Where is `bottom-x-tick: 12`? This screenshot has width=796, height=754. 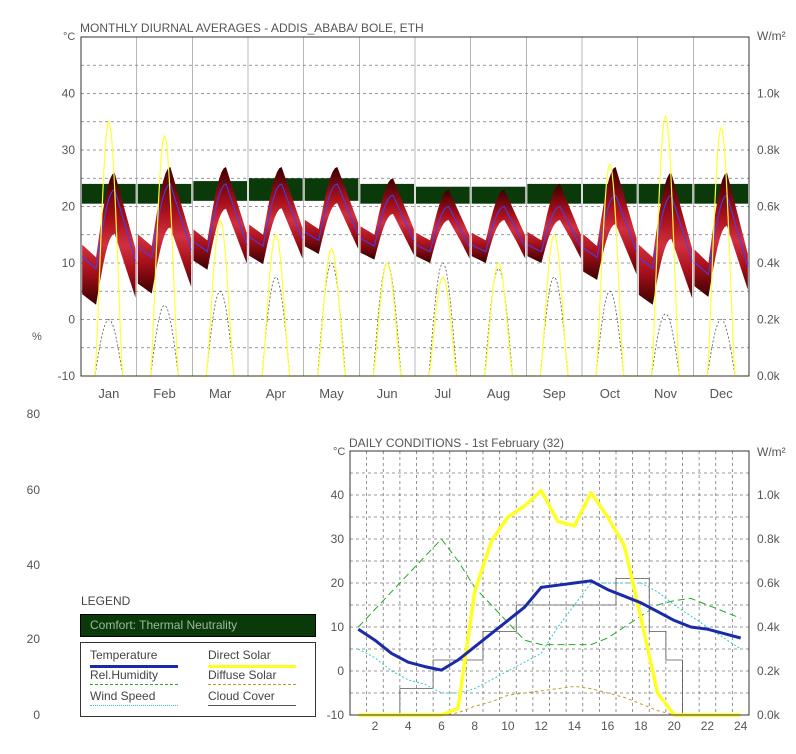 bottom-x-tick: 12 is located at coordinates (542, 726).